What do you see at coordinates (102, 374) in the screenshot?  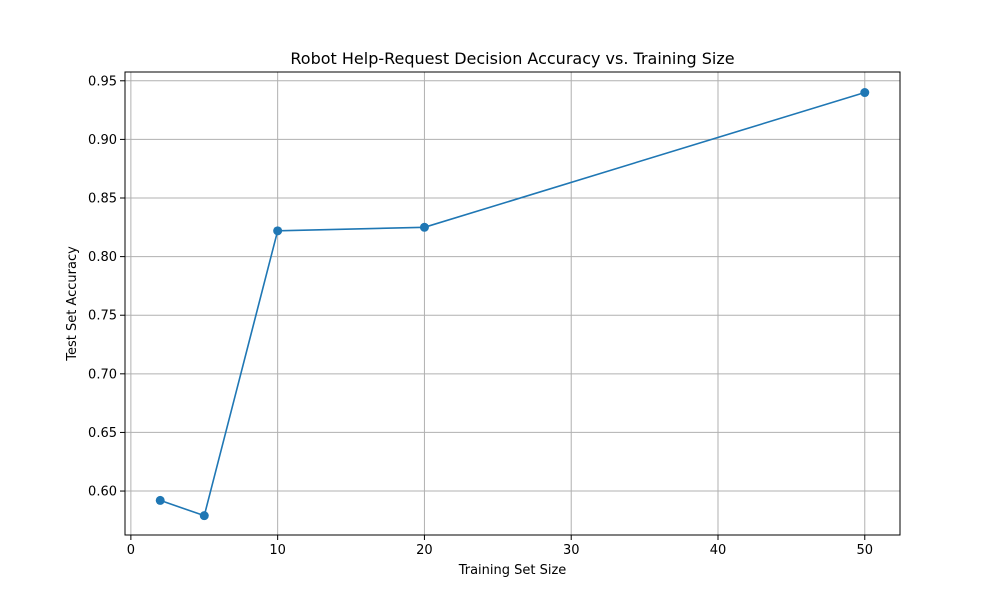 I see `y-tick-label: 0.70` at bounding box center [102, 374].